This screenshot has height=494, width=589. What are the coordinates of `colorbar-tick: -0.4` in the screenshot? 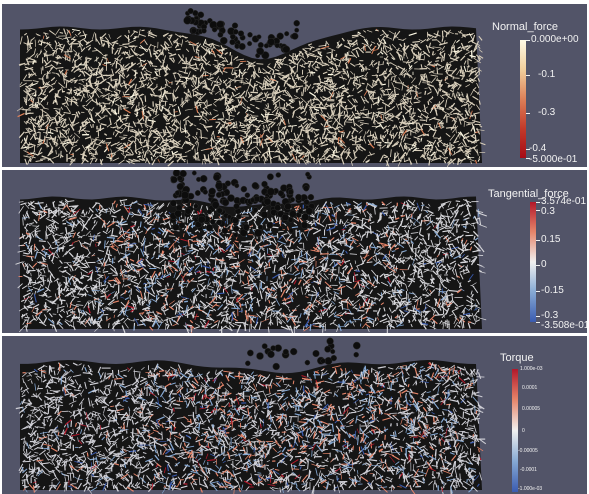 It's located at (538, 148).